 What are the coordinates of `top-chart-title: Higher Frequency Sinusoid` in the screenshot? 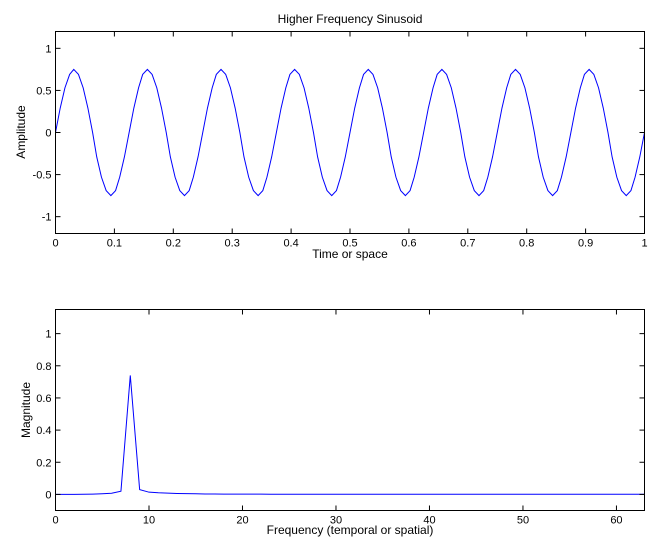 It's located at (350, 19).